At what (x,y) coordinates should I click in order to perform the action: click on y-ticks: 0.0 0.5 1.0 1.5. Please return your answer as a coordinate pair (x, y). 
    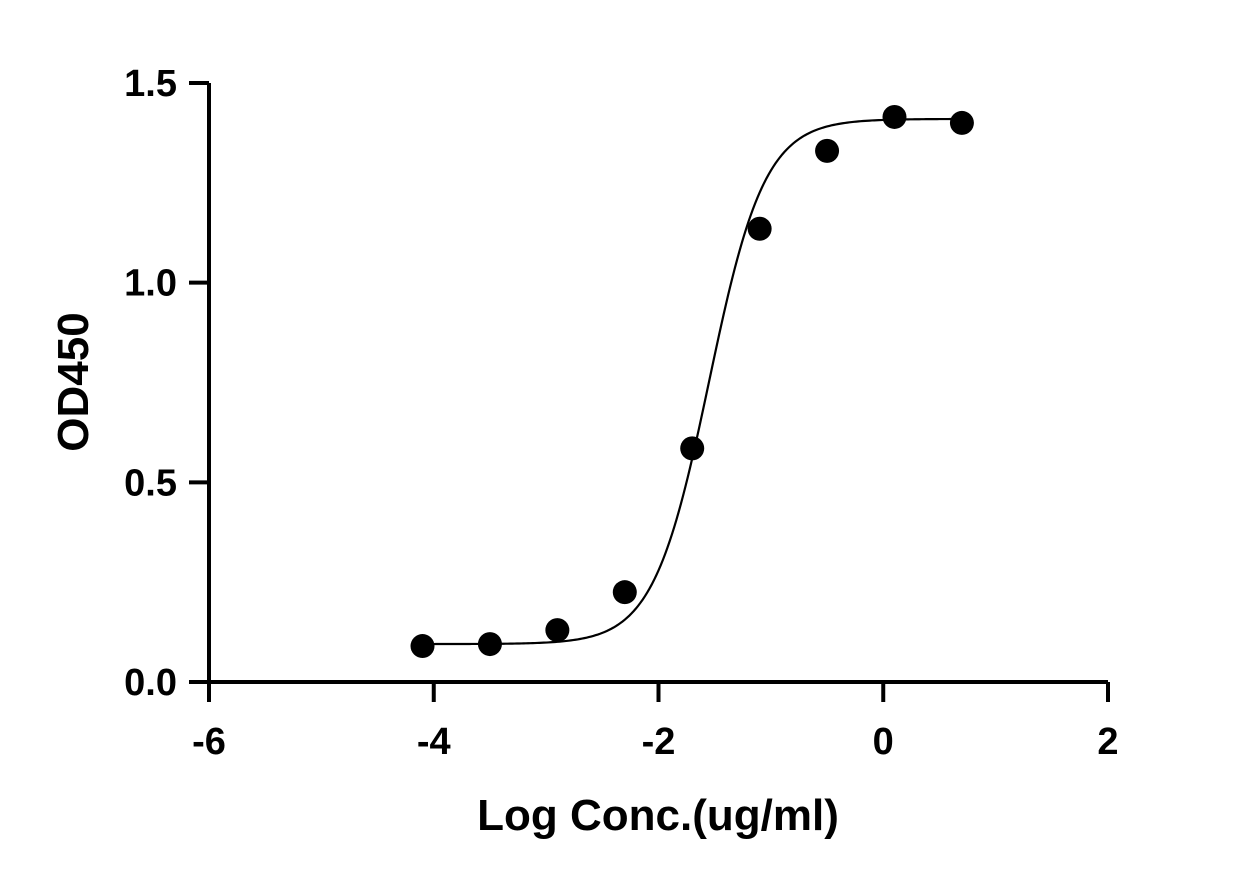
    Looking at the image, I should click on (166, 383).